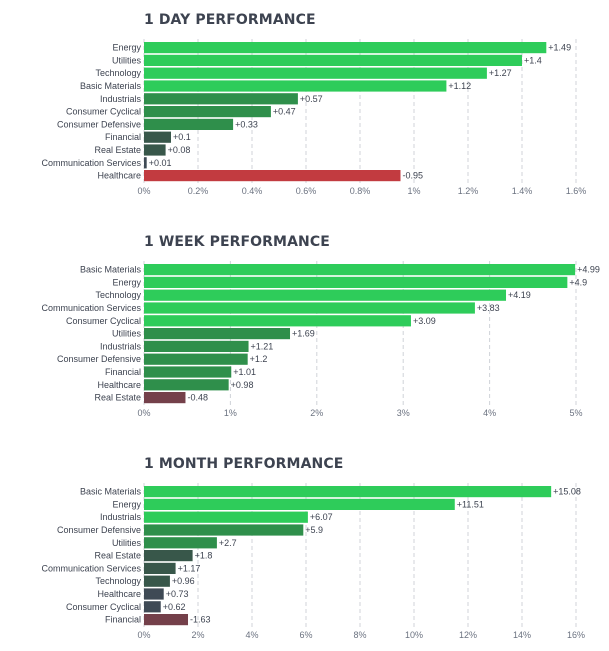 This screenshot has height=651, width=609. I want to click on category-label-1-day-9: Communication Services, so click(91, 163).